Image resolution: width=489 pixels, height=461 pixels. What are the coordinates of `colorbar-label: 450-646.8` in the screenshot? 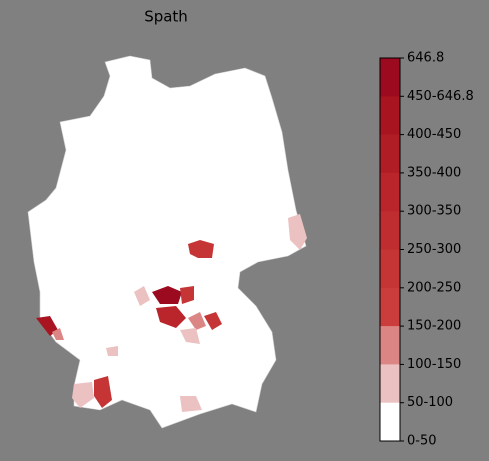 It's located at (440, 96).